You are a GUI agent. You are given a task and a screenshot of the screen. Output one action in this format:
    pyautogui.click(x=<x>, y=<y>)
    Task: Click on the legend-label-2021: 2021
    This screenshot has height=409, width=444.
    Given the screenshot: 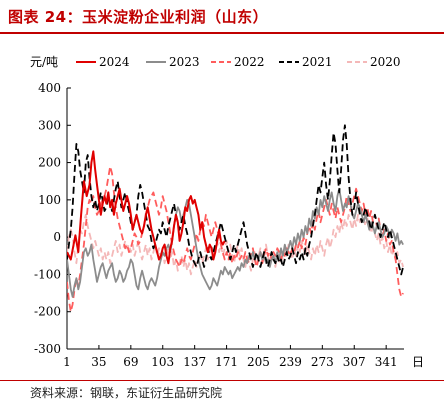 What is the action you would take?
    pyautogui.click(x=317, y=62)
    